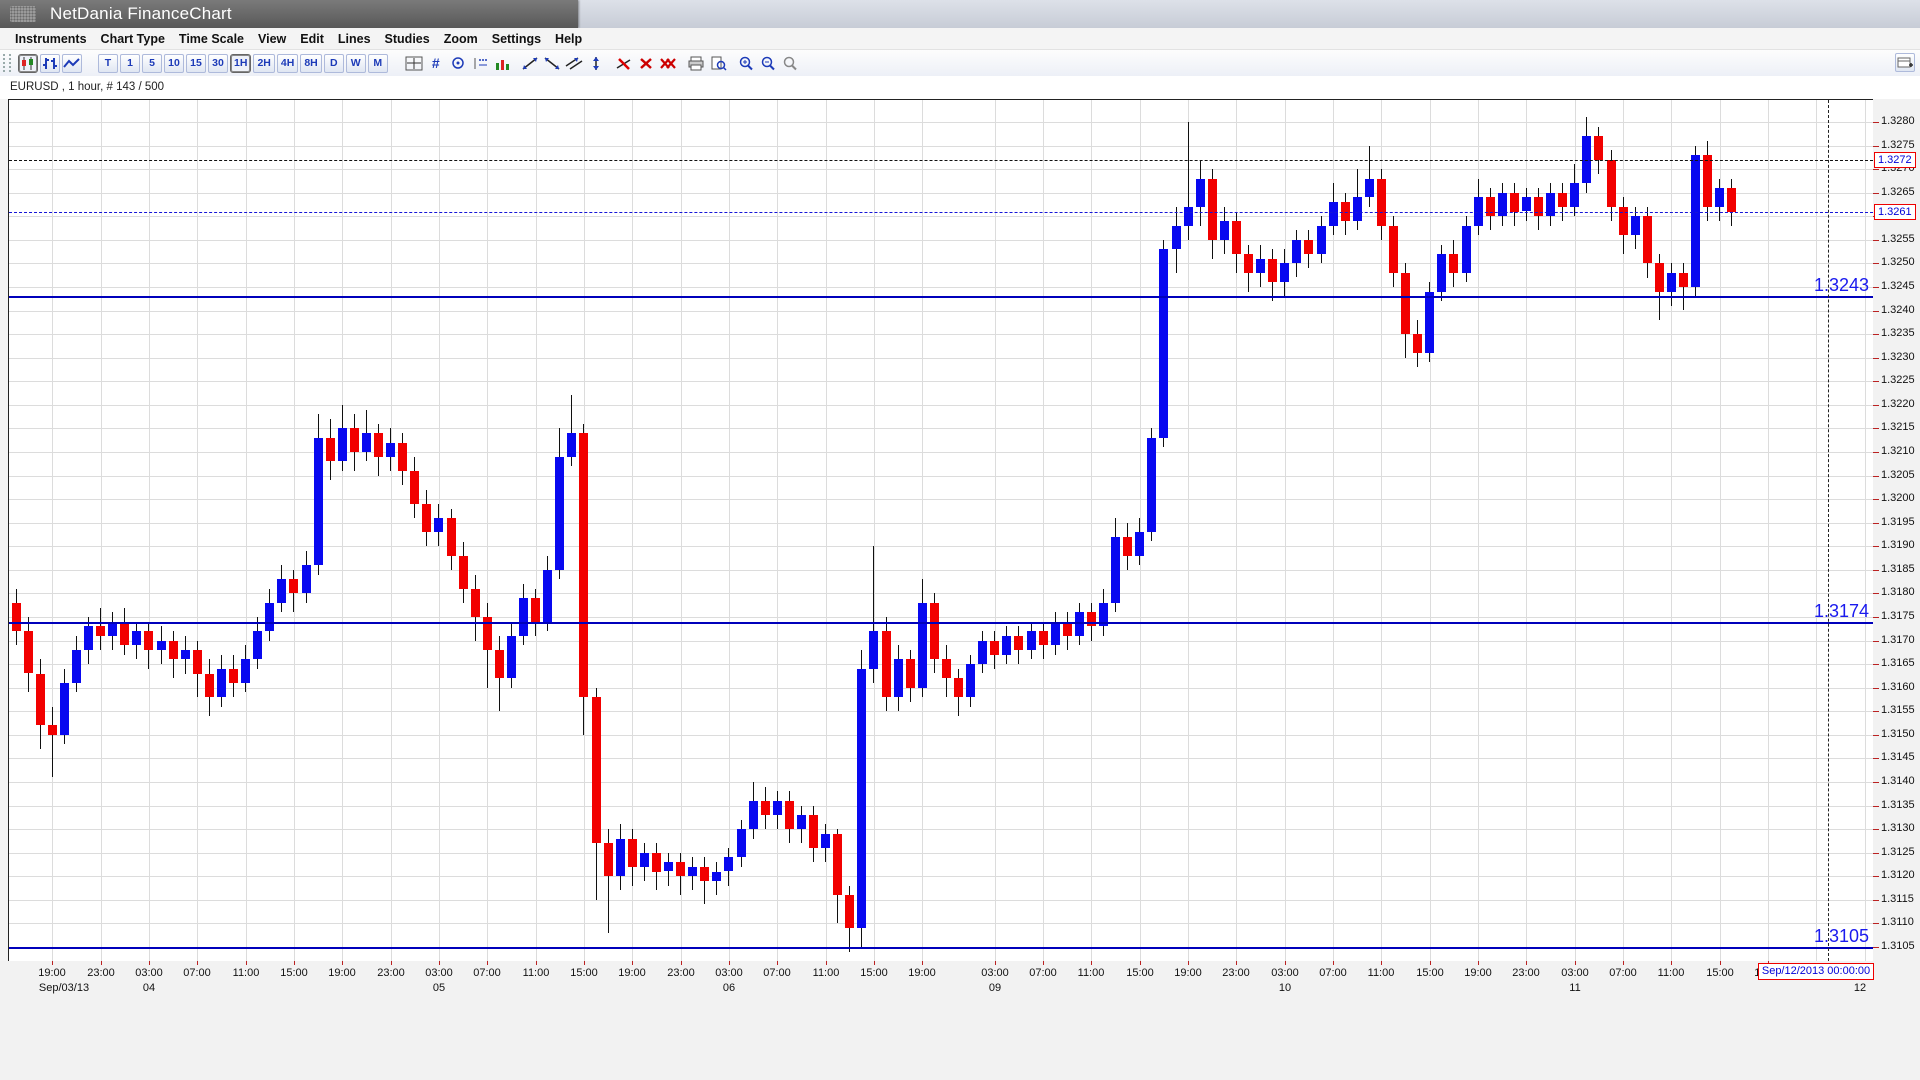  What do you see at coordinates (130, 63) in the screenshot?
I see `timeframe-button-1: 1` at bounding box center [130, 63].